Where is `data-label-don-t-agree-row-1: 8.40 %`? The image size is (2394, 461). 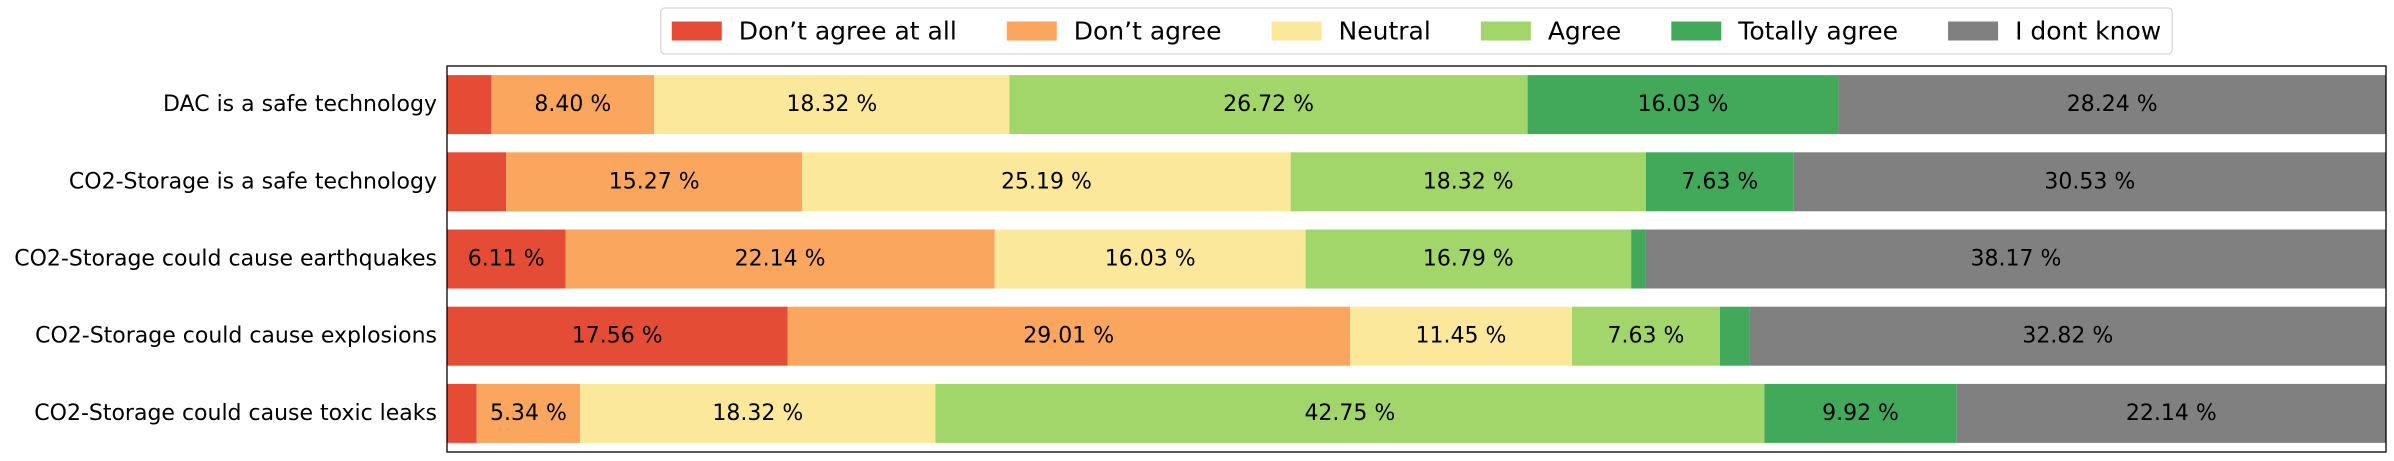 data-label-don-t-agree-row-1: 8.40 % is located at coordinates (572, 104).